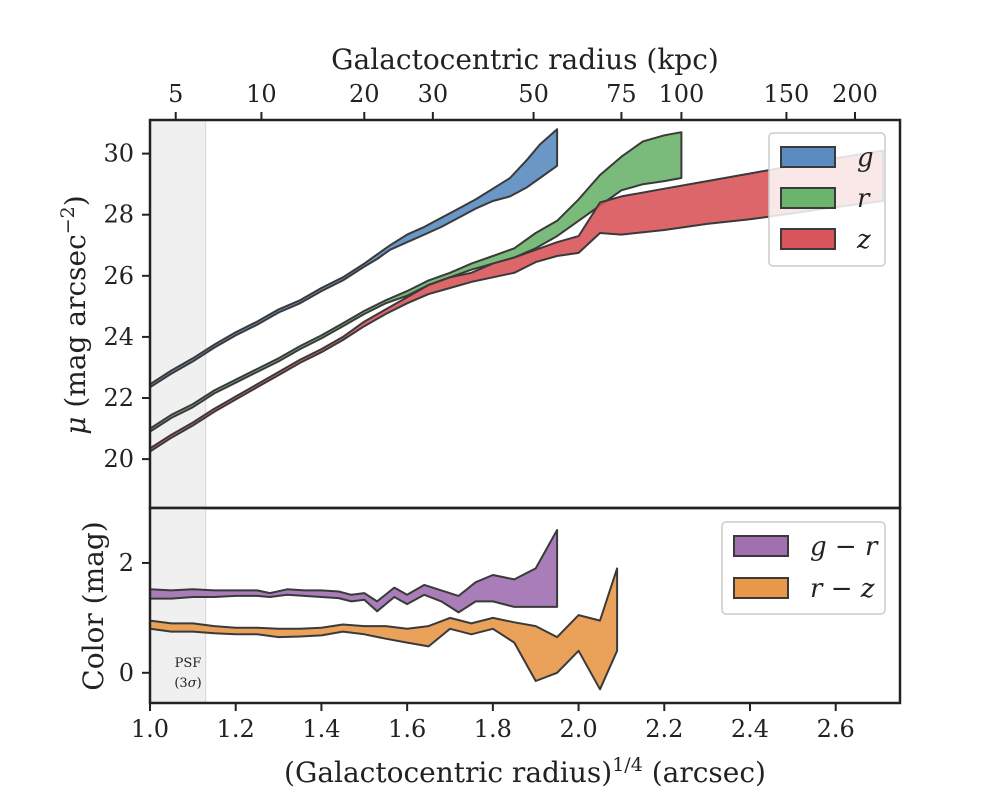 This screenshot has width=1000, height=800. Describe the element at coordinates (354, 258) in the screenshot. I see `series-band-g` at that location.